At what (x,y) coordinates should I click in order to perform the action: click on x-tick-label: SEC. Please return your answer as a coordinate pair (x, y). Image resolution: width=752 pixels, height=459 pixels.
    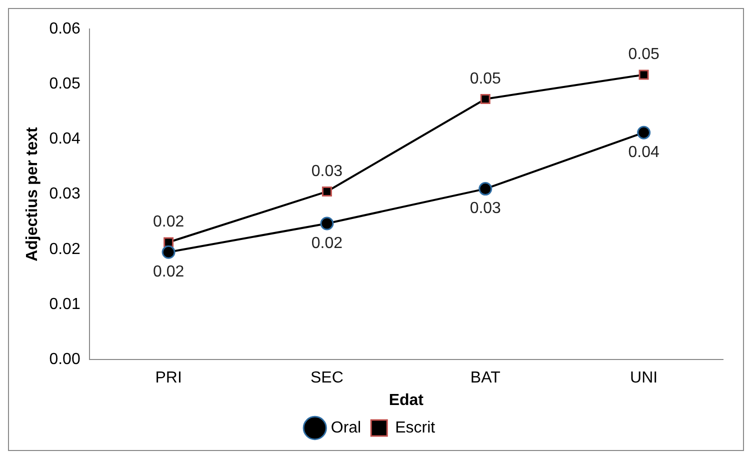
    Looking at the image, I should click on (327, 378).